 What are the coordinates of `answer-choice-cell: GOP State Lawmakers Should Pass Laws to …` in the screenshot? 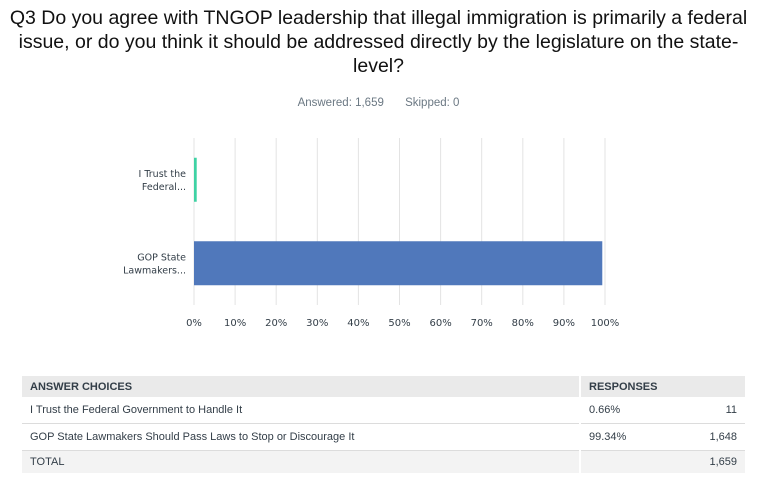 It's located at (301, 437).